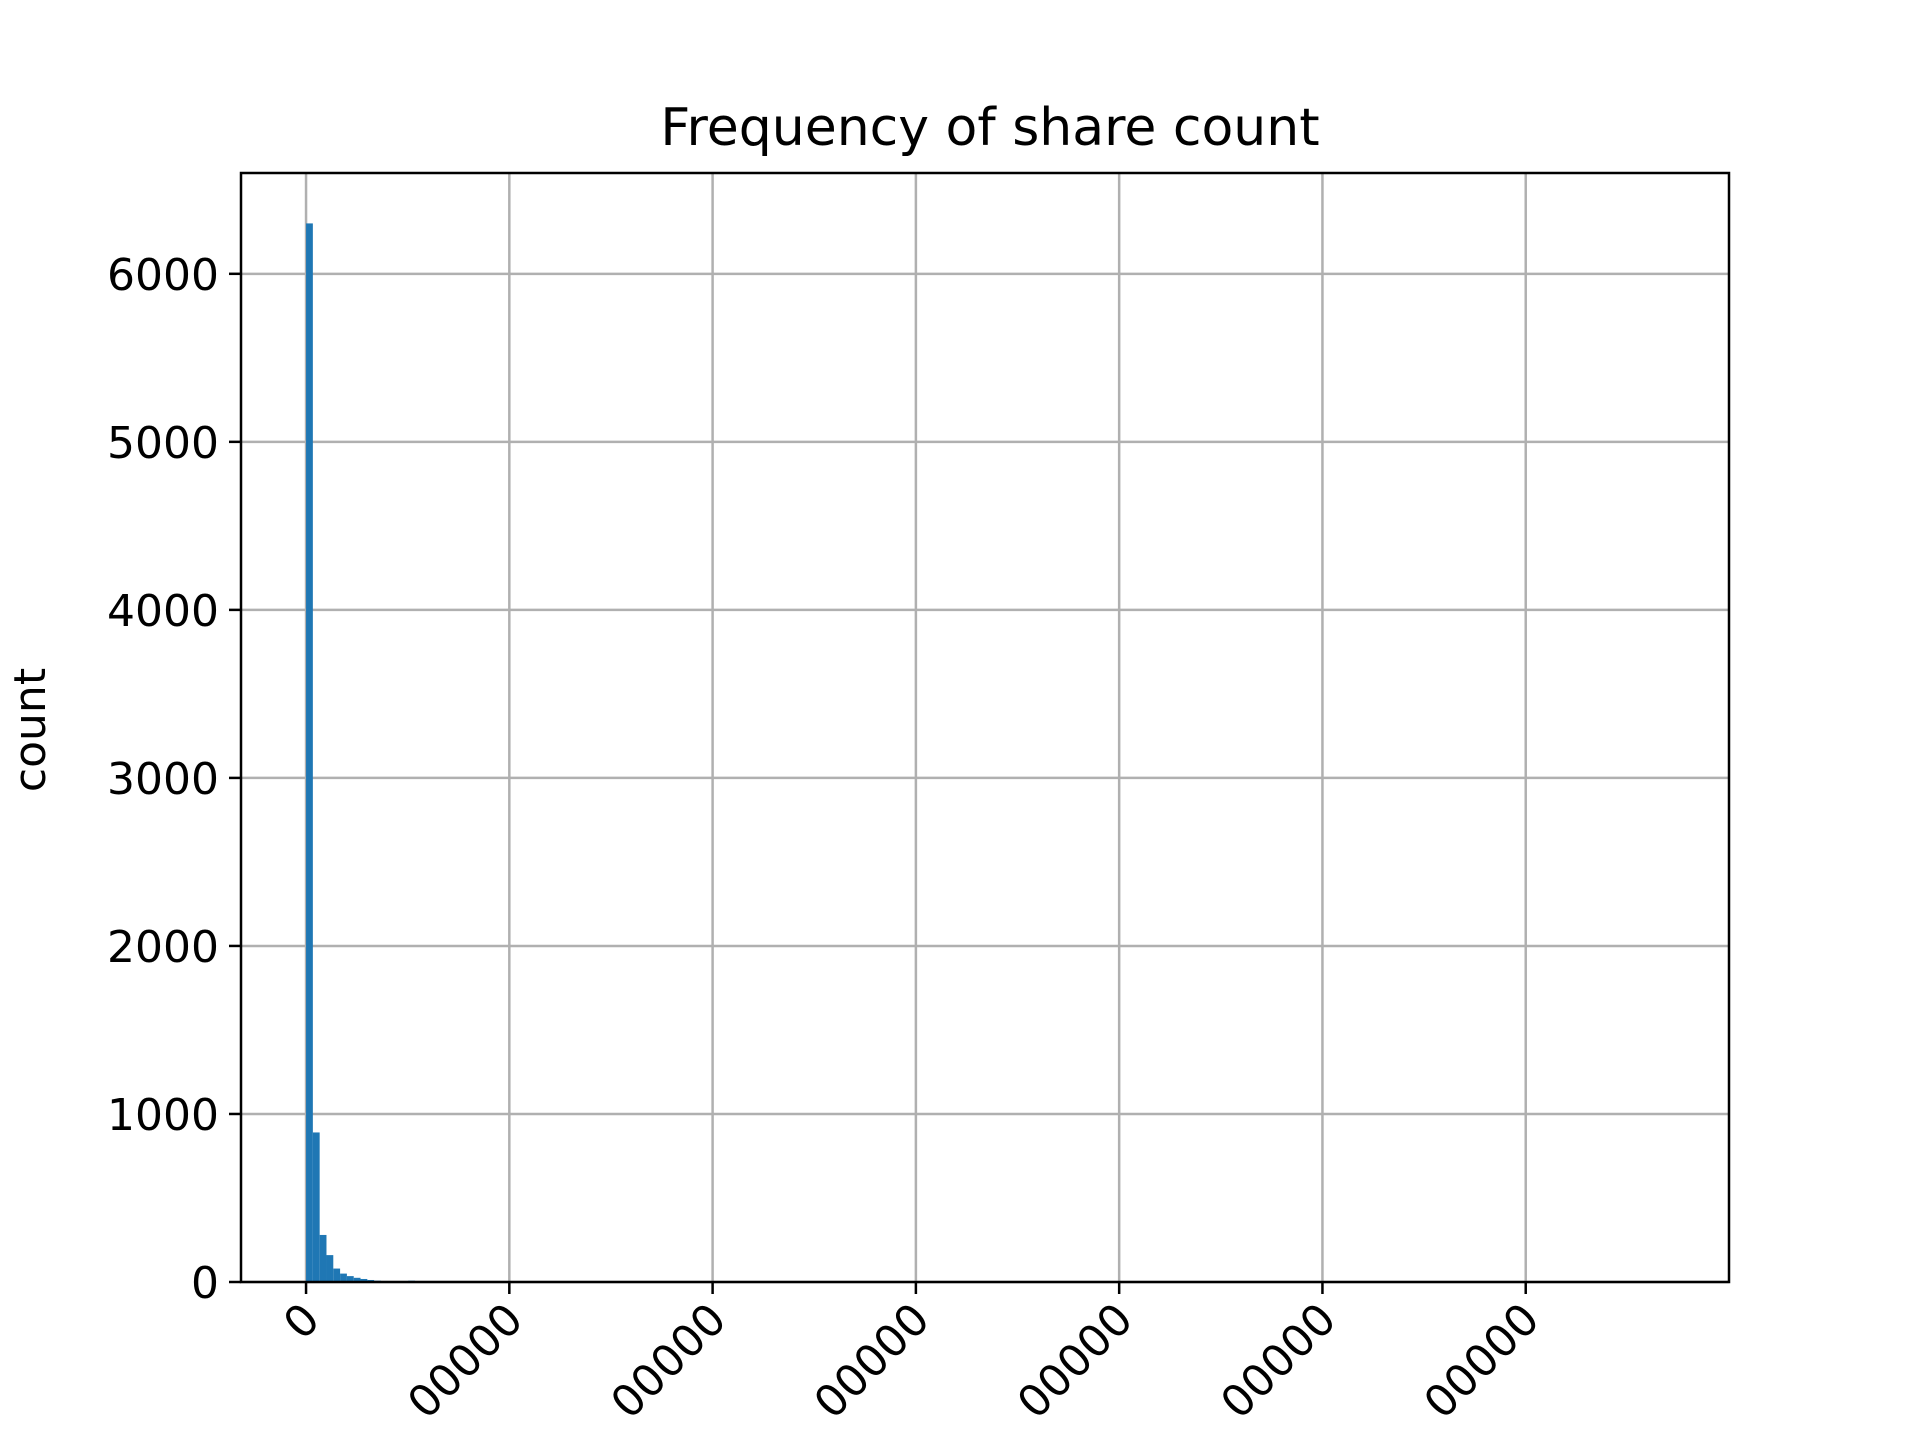  What do you see at coordinates (163, 779) in the screenshot?
I see `y-tick-label: 3000` at bounding box center [163, 779].